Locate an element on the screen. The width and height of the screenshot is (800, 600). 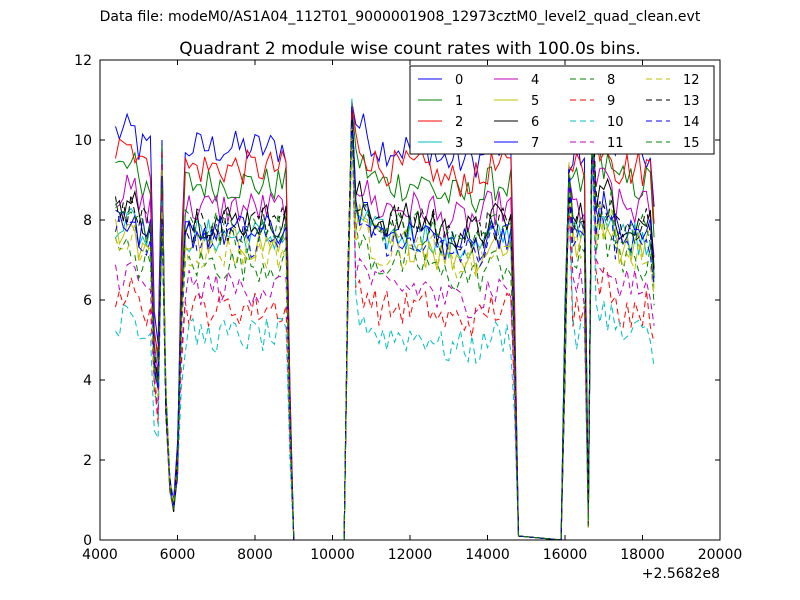
legend-label-8: 8 is located at coordinates (611, 80).